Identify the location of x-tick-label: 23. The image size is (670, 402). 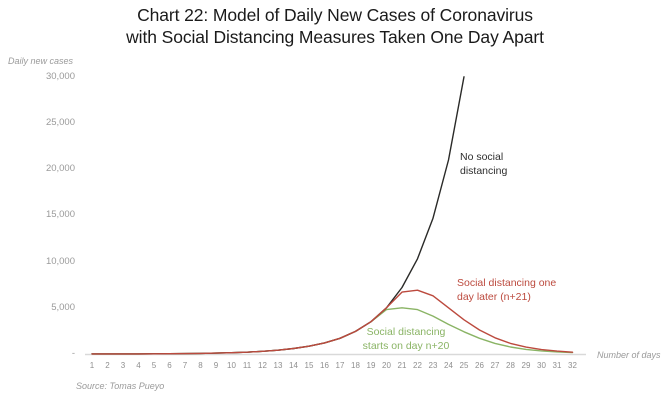
(433, 365).